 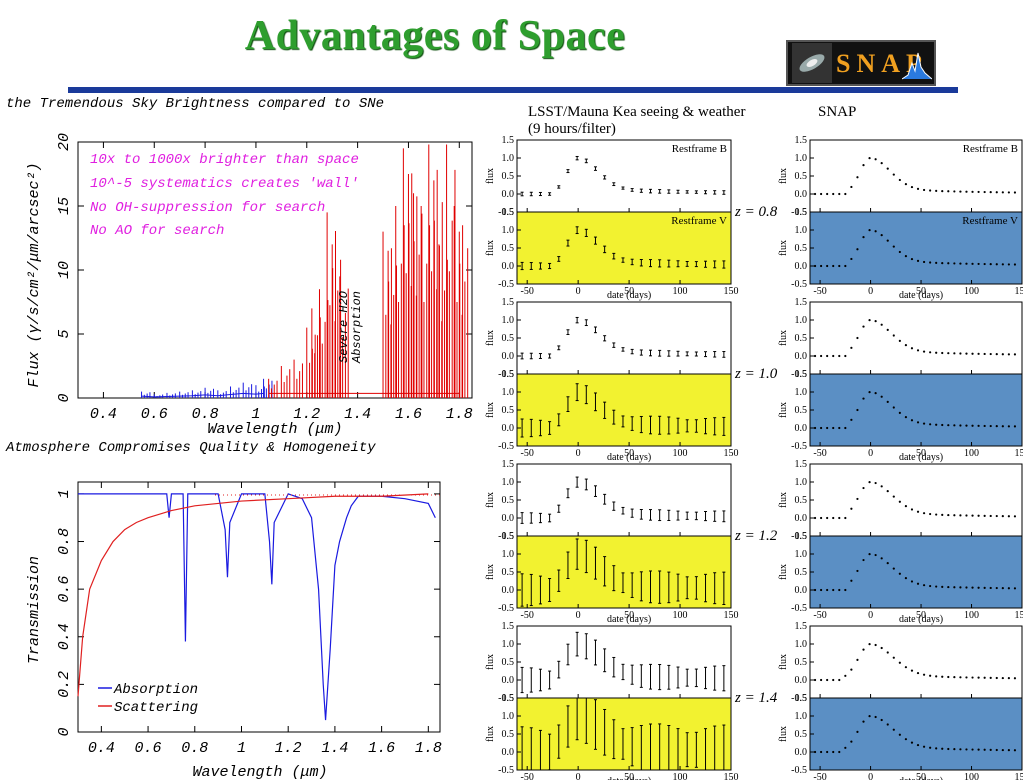 What do you see at coordinates (101, 748) in the screenshot?
I see `x-tick-label: 0.4` at bounding box center [101, 748].